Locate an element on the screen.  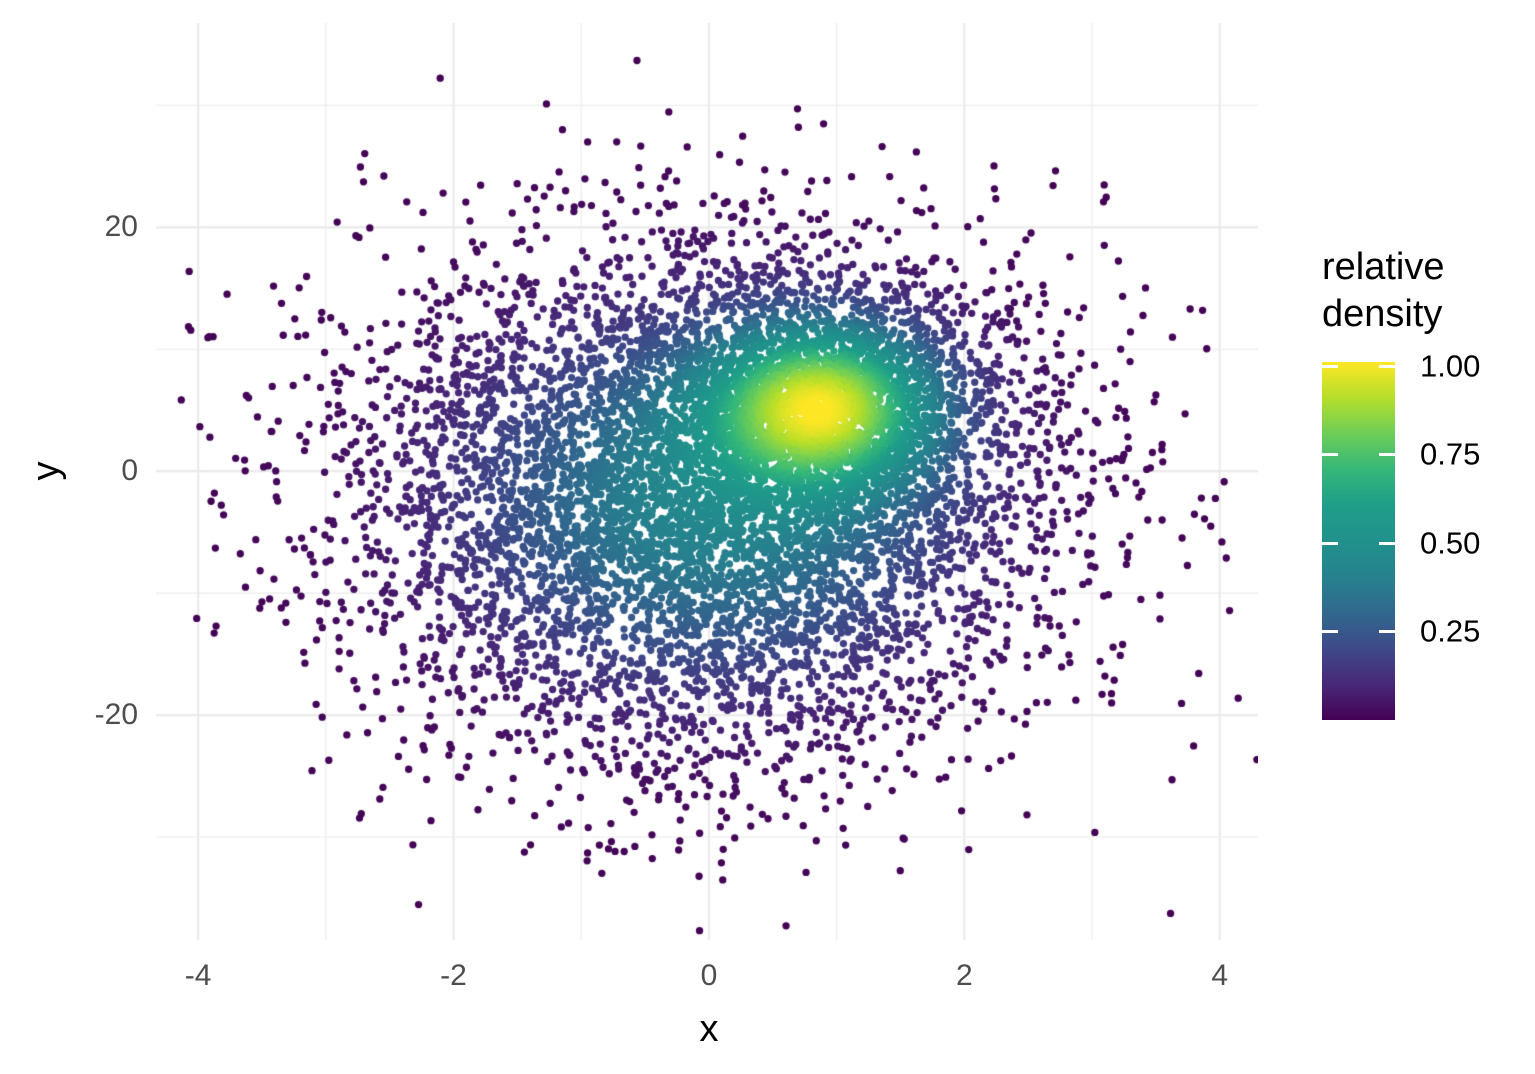
colorbar-tick-0.25-left is located at coordinates (1330, 631).